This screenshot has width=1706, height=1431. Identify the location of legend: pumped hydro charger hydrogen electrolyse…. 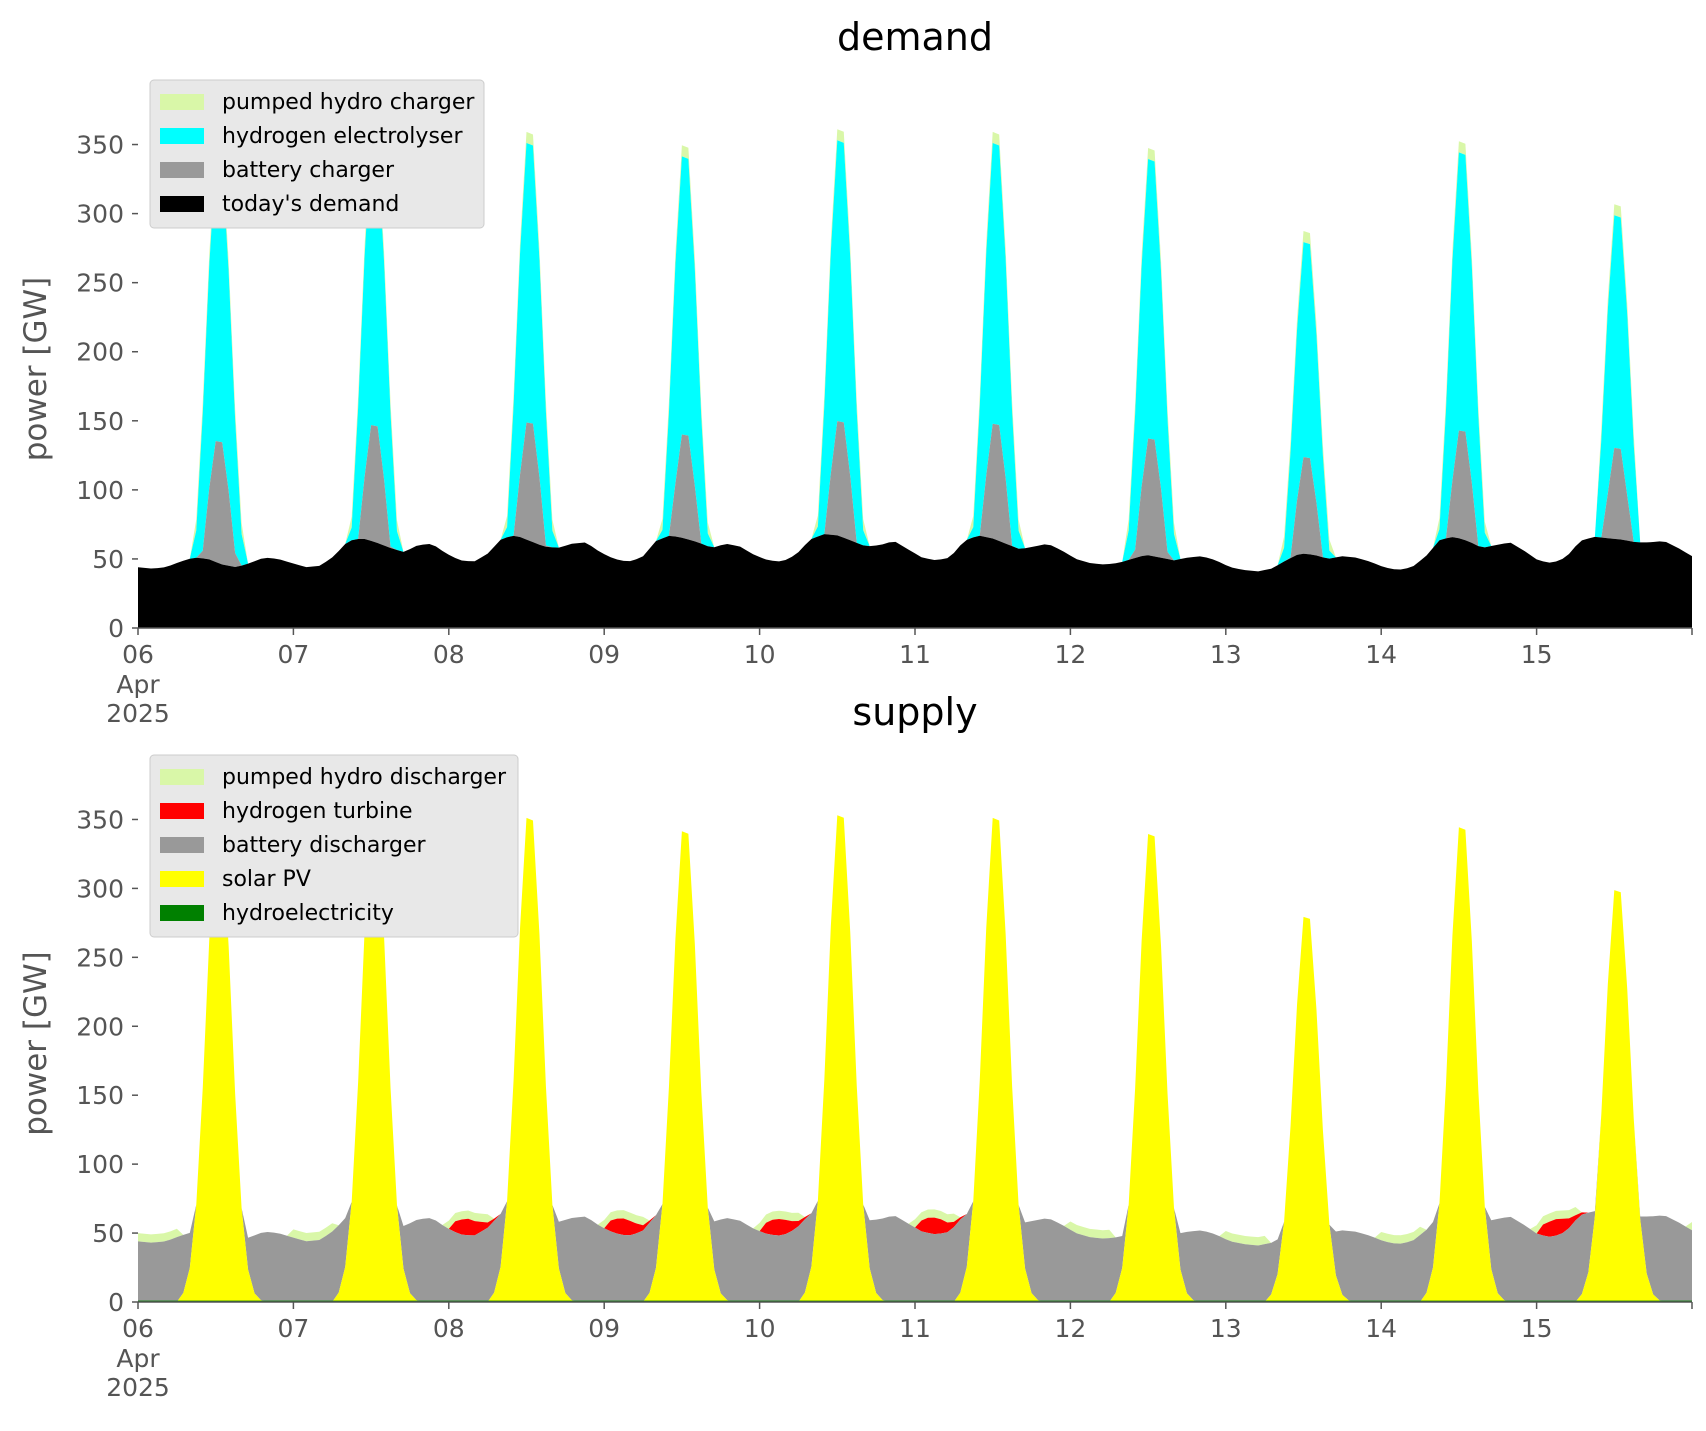
(317, 154).